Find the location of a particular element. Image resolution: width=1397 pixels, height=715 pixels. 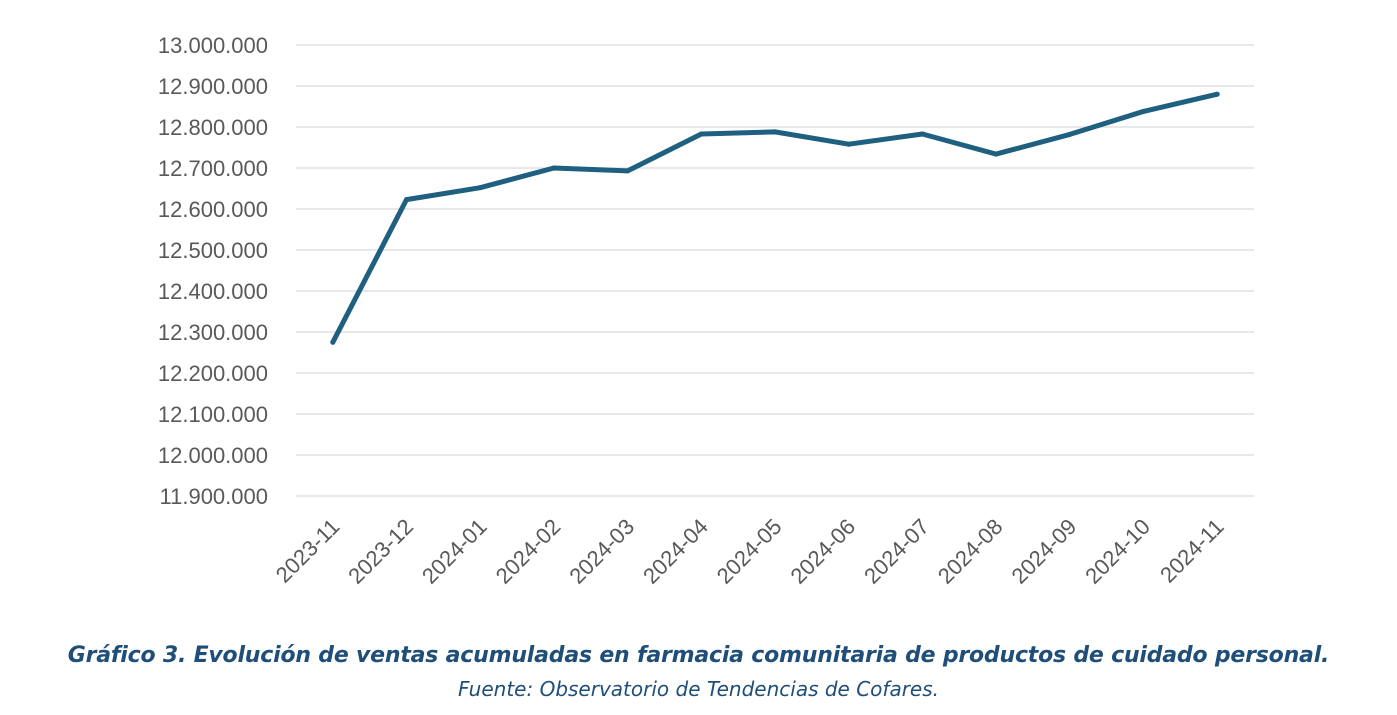

x-tick-label: 2024-04 is located at coordinates (675, 551).